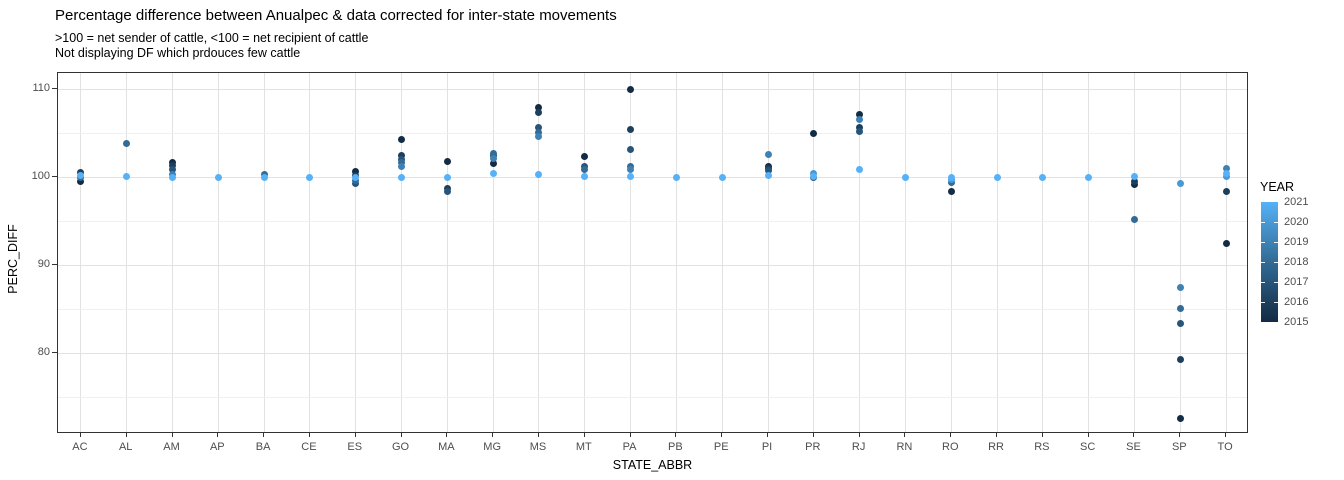  What do you see at coordinates (1296, 302) in the screenshot?
I see `legend-year-label: 2016` at bounding box center [1296, 302].